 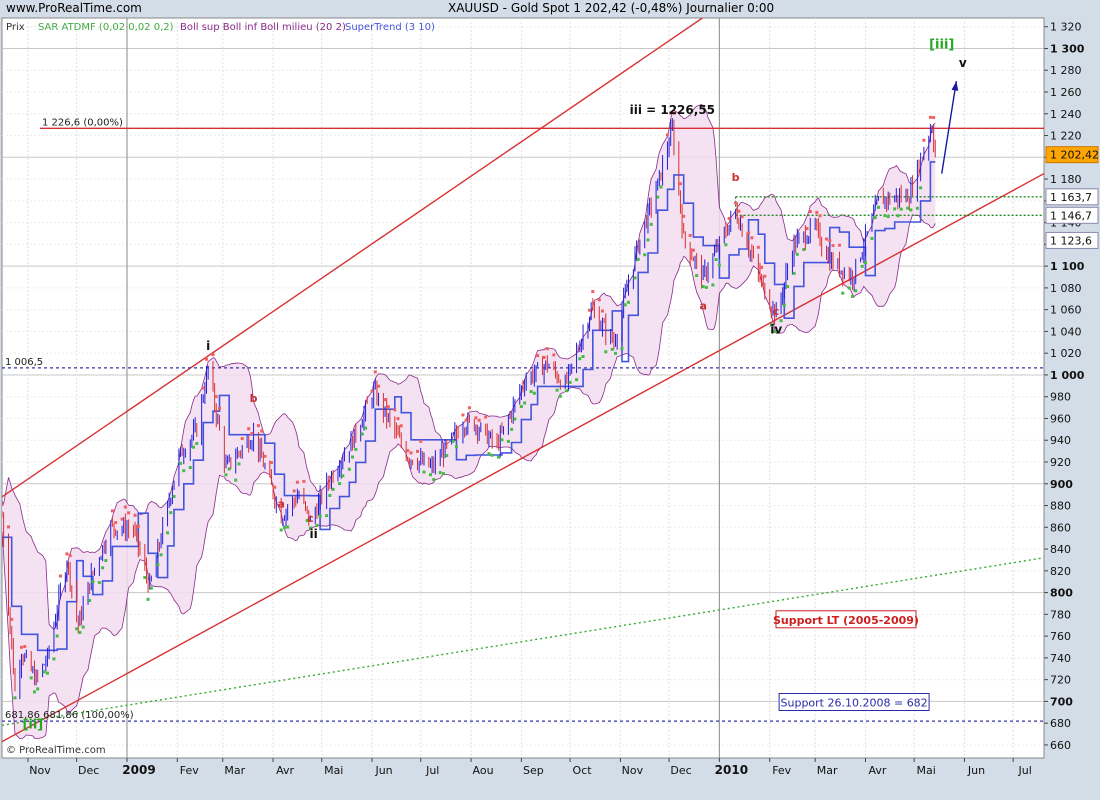 I want to click on wave-label: v, so click(x=963, y=63).